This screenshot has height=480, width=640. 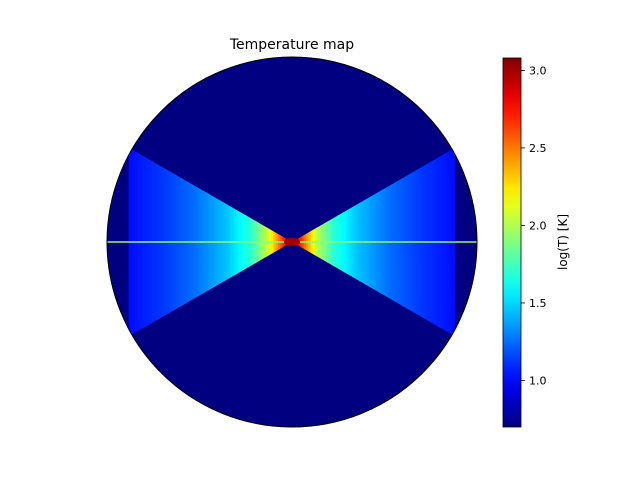 I want to click on colorbar-tick-label: 2.0, so click(x=538, y=225).